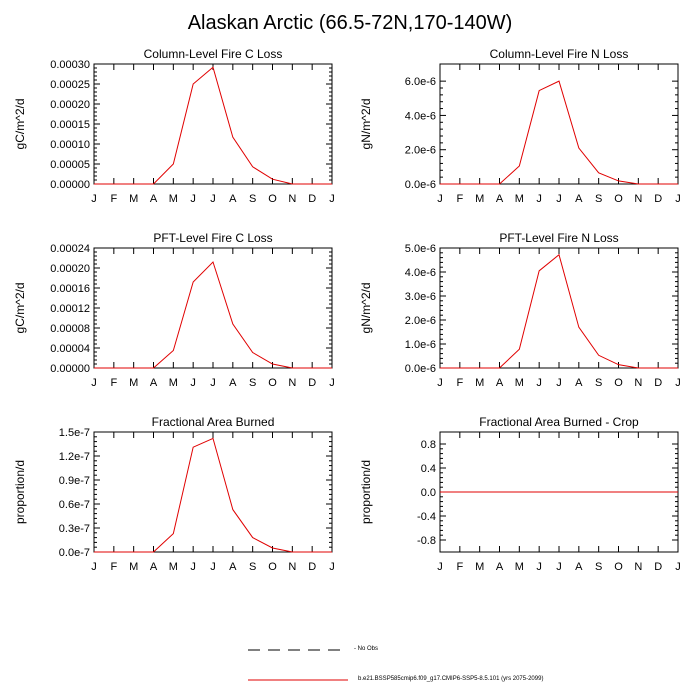  I want to click on panel-title: PFT-Level Fire N Loss, so click(558, 238).